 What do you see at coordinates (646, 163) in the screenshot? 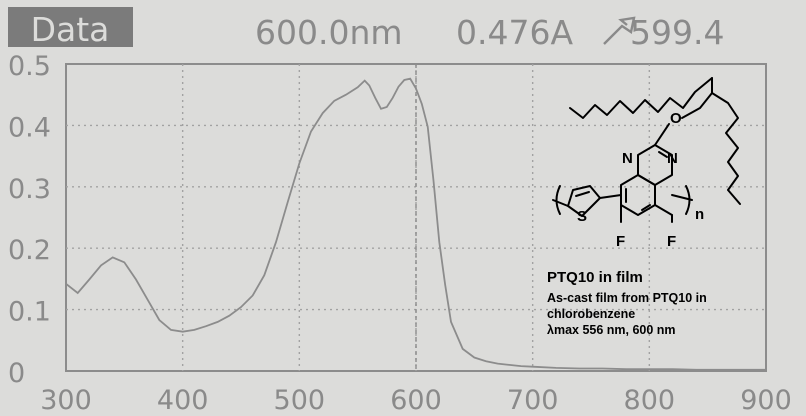
I see `ptq10-structure: O N N S F F n` at bounding box center [646, 163].